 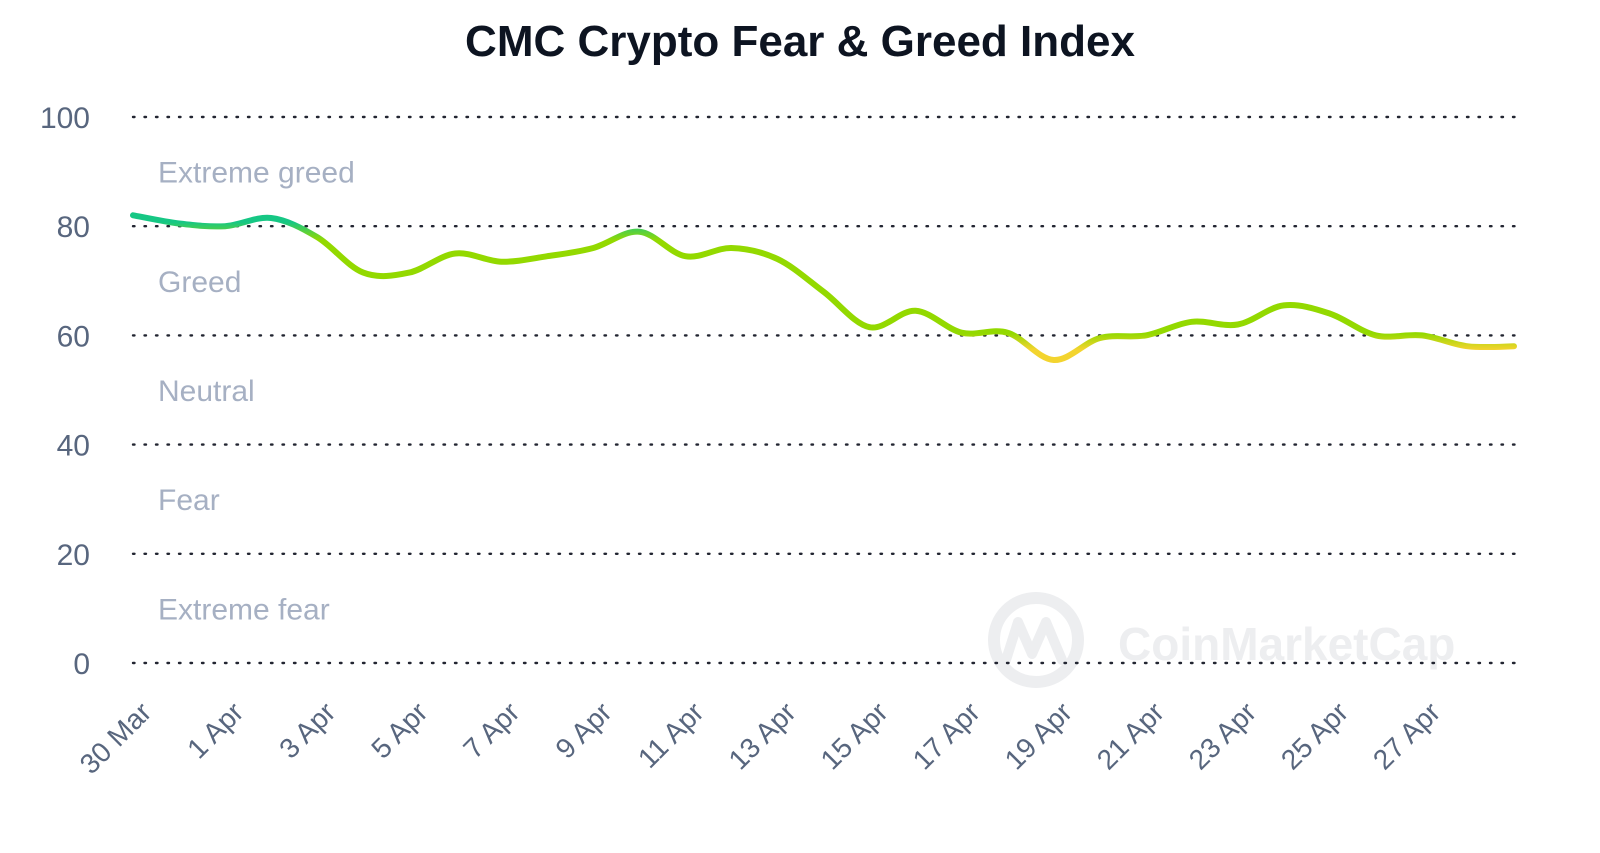 I want to click on y-tick-label: 0, so click(x=81, y=664).